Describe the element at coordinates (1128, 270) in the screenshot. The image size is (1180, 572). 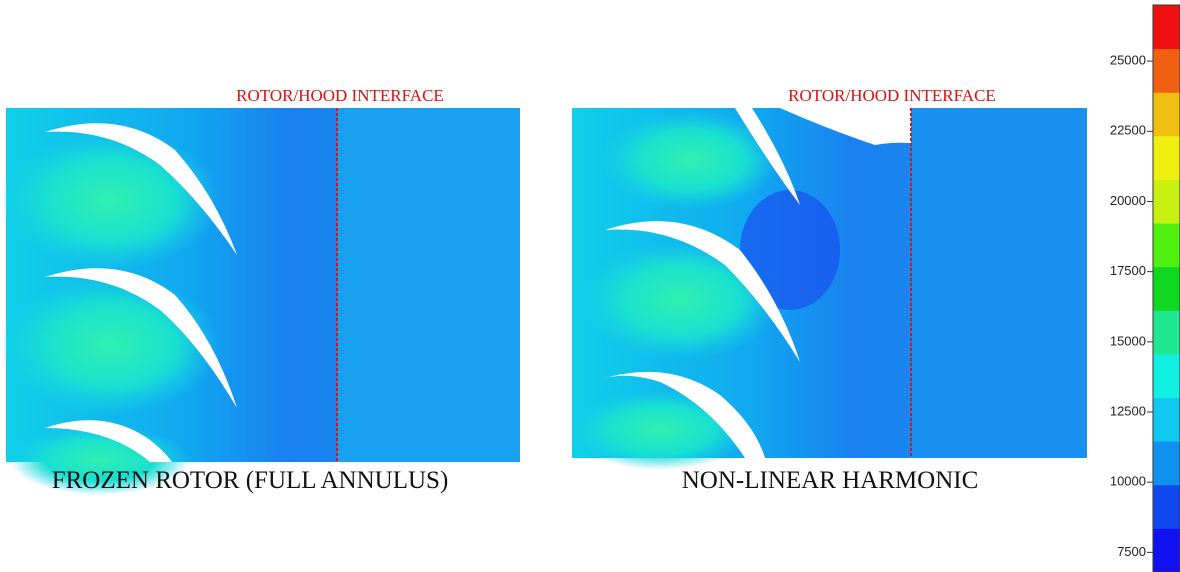
I see `colorbar-tick-label: 17500` at that location.